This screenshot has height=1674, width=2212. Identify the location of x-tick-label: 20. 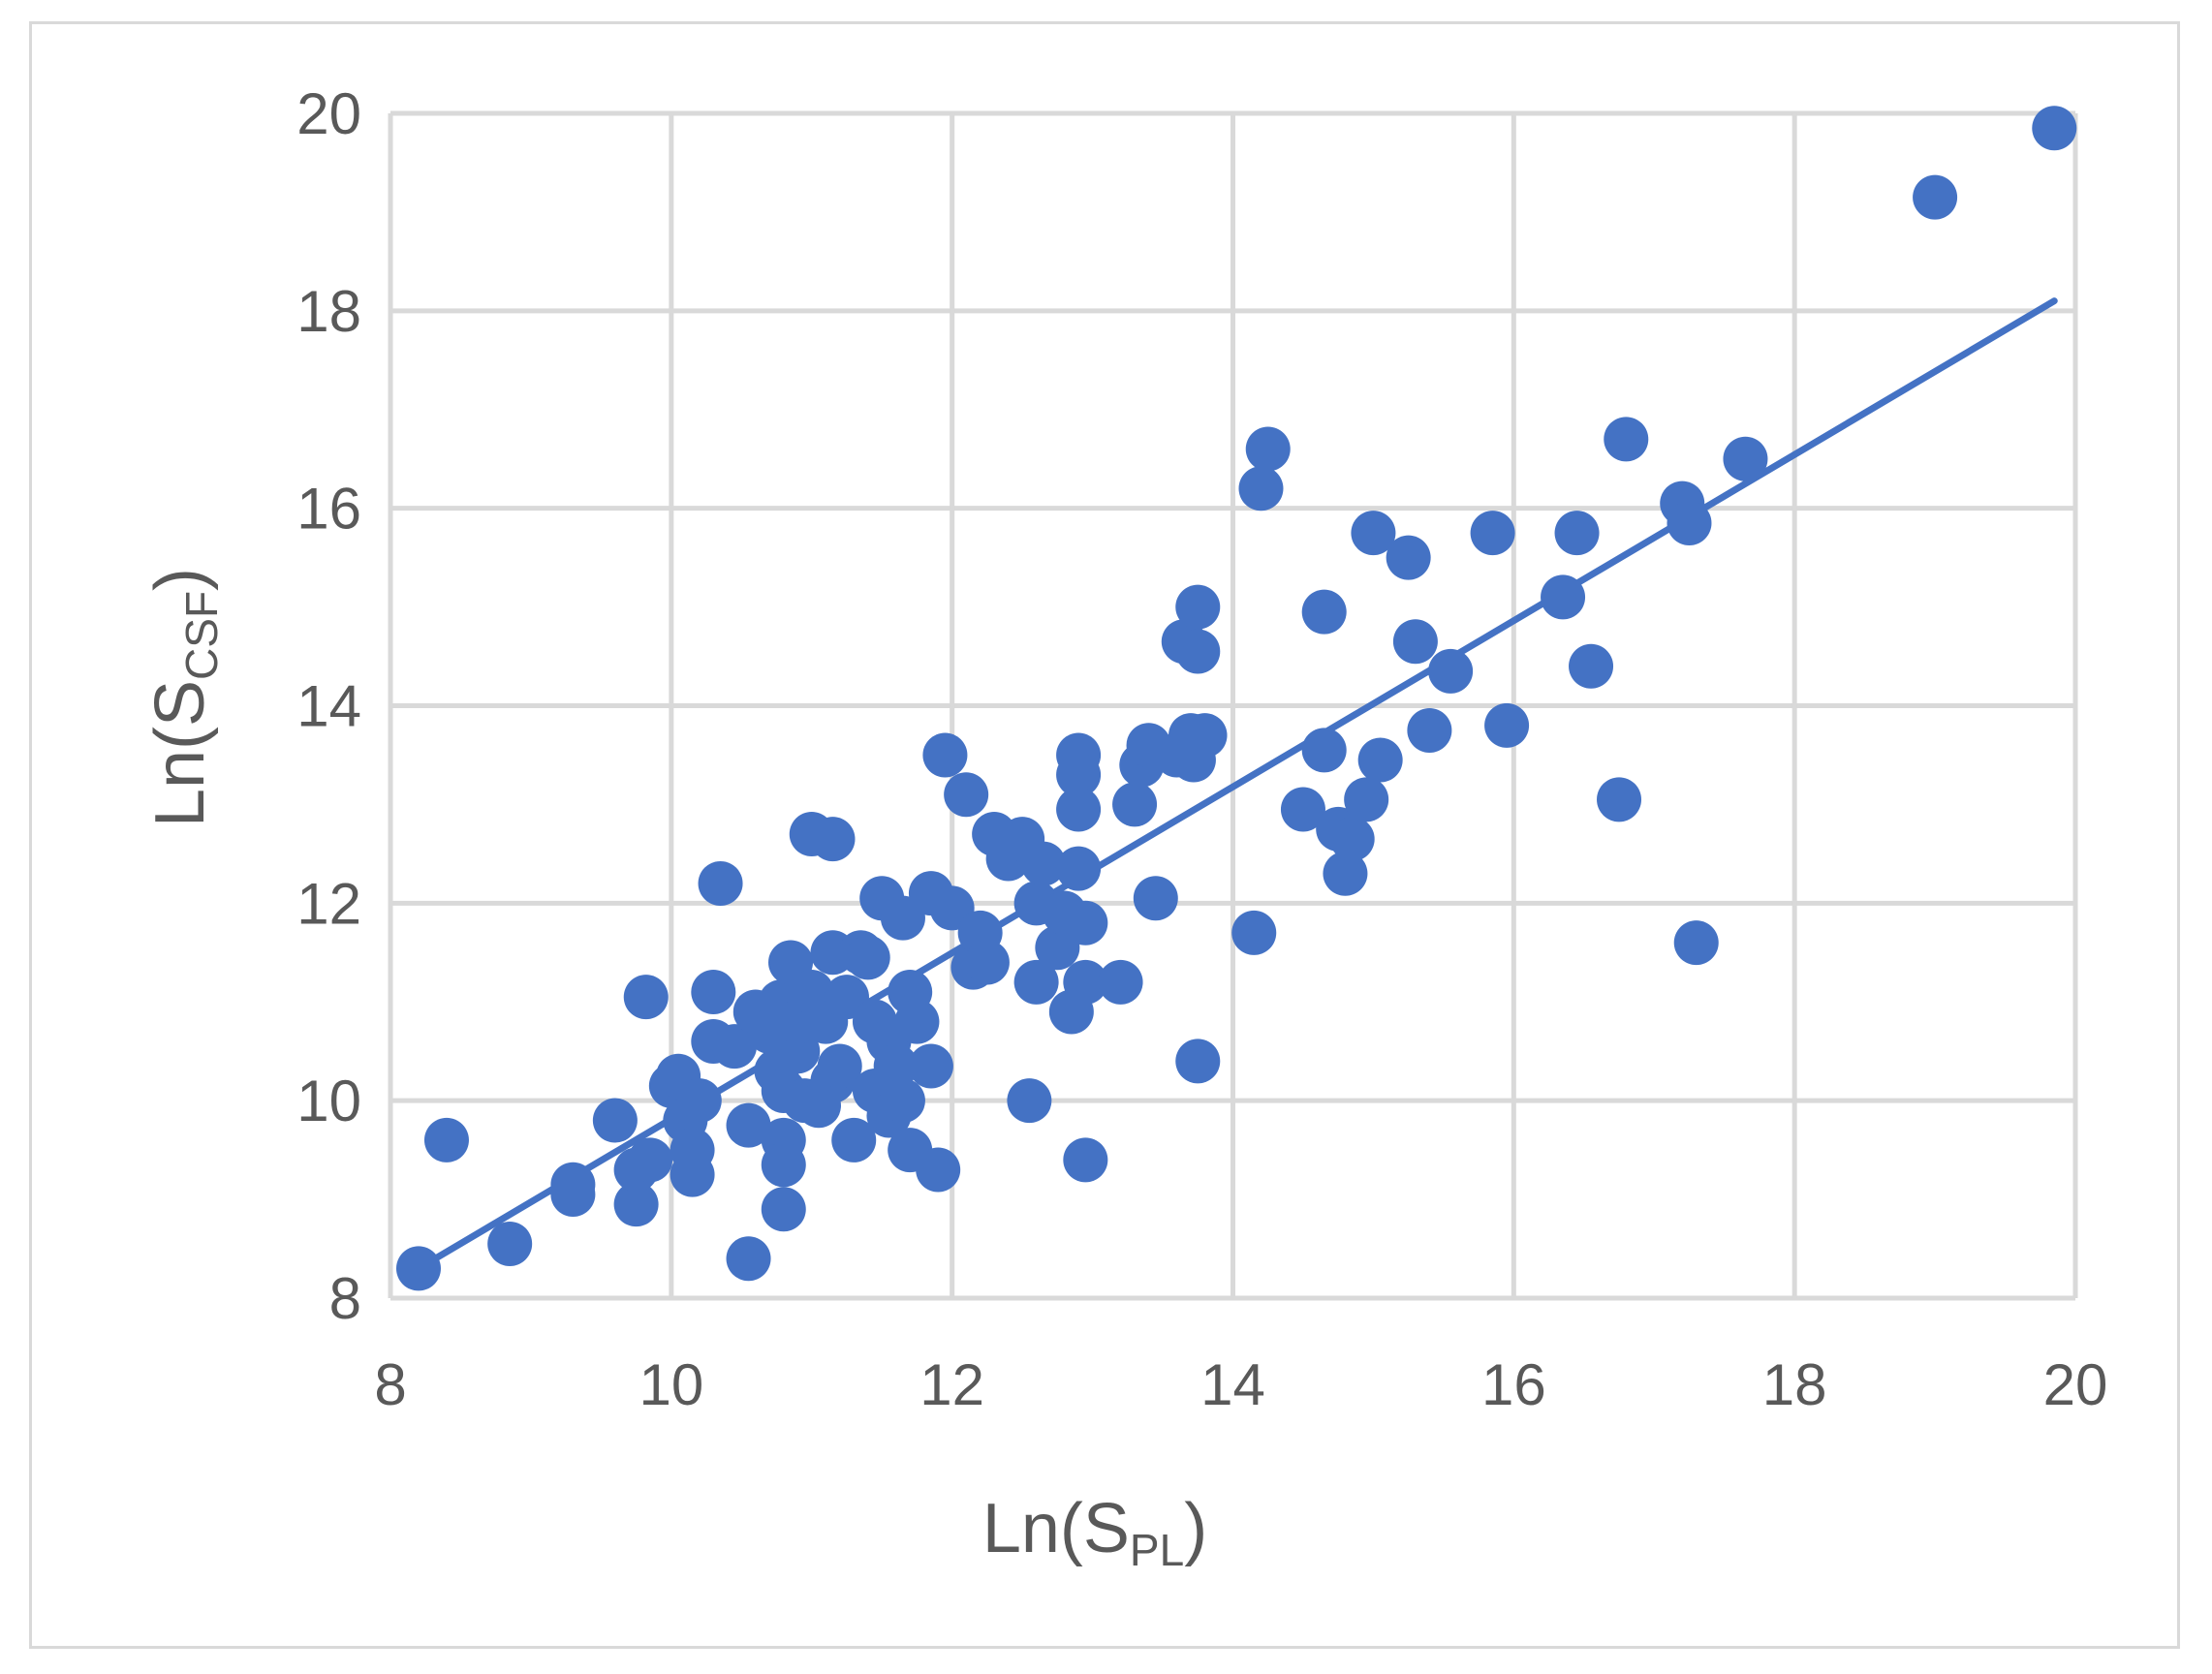
(2075, 1384).